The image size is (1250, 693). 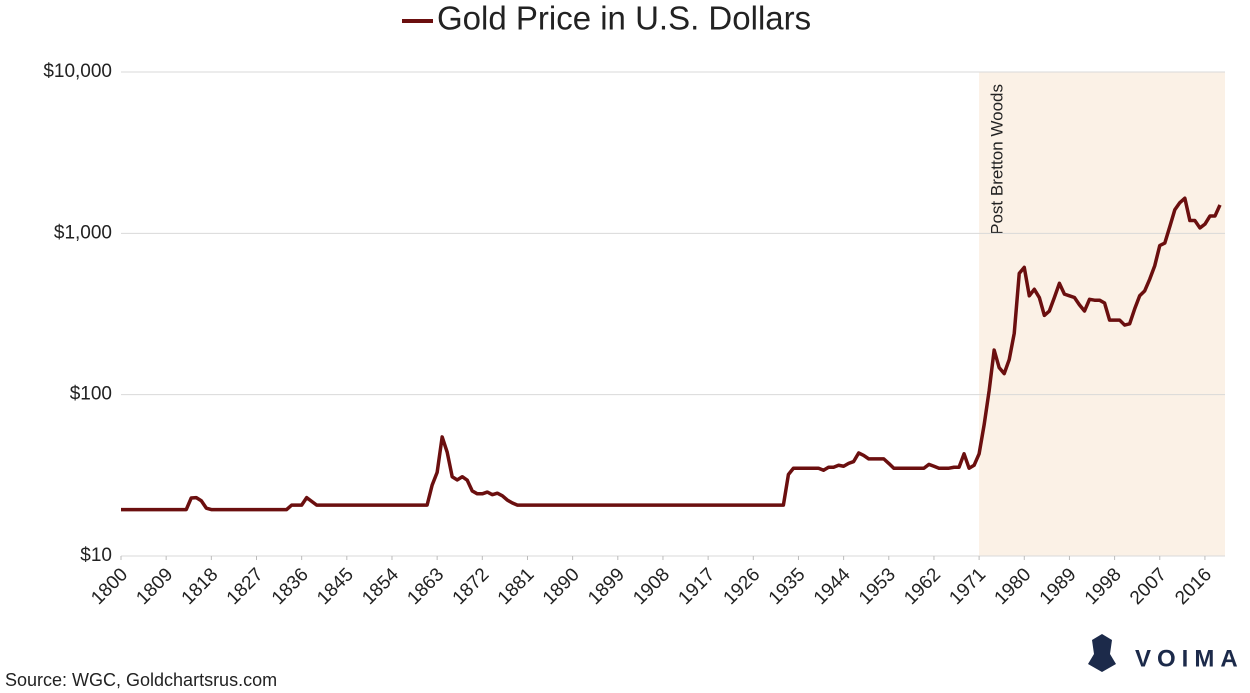 I want to click on x-tick-label: 1854, so click(x=380, y=586).